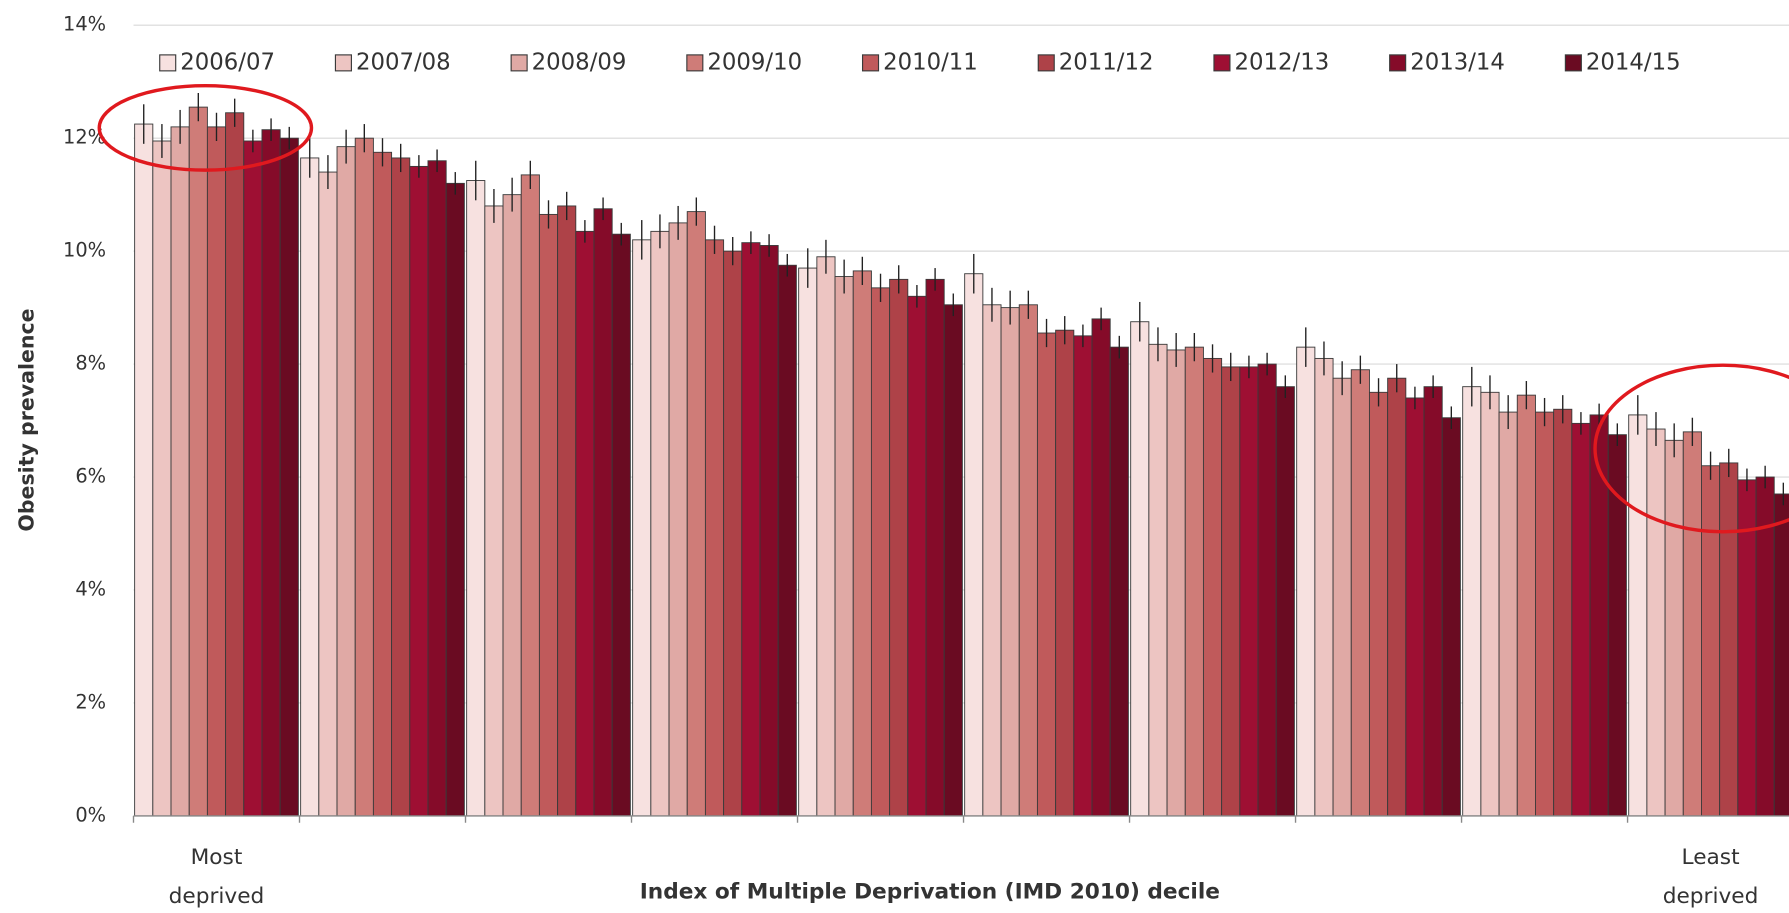 The width and height of the screenshot is (1789, 913). I want to click on legend-label: 2013/14, so click(1457, 62).